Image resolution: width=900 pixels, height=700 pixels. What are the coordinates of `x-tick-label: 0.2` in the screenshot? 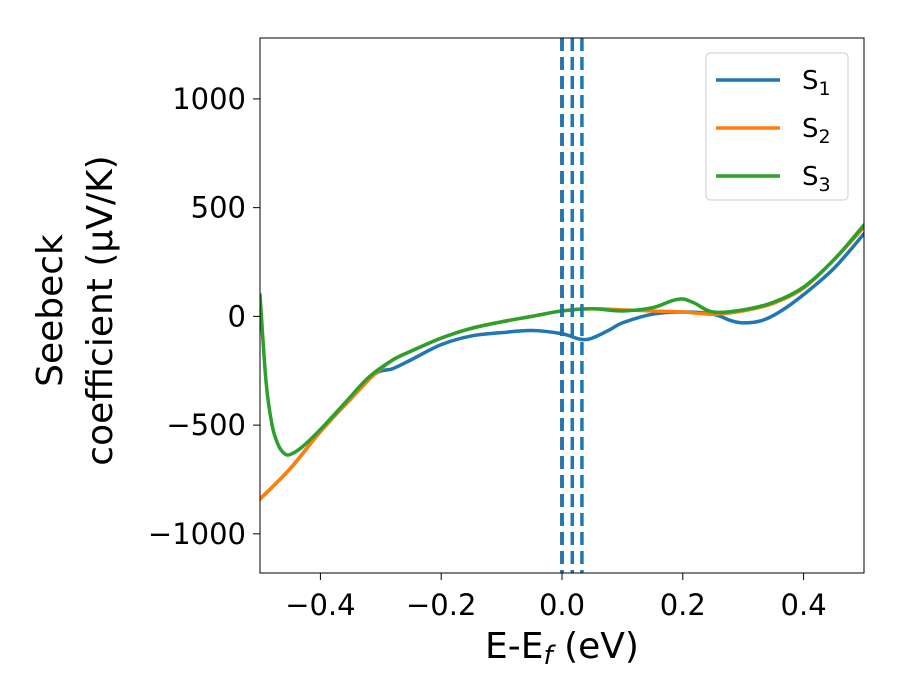 It's located at (683, 605).